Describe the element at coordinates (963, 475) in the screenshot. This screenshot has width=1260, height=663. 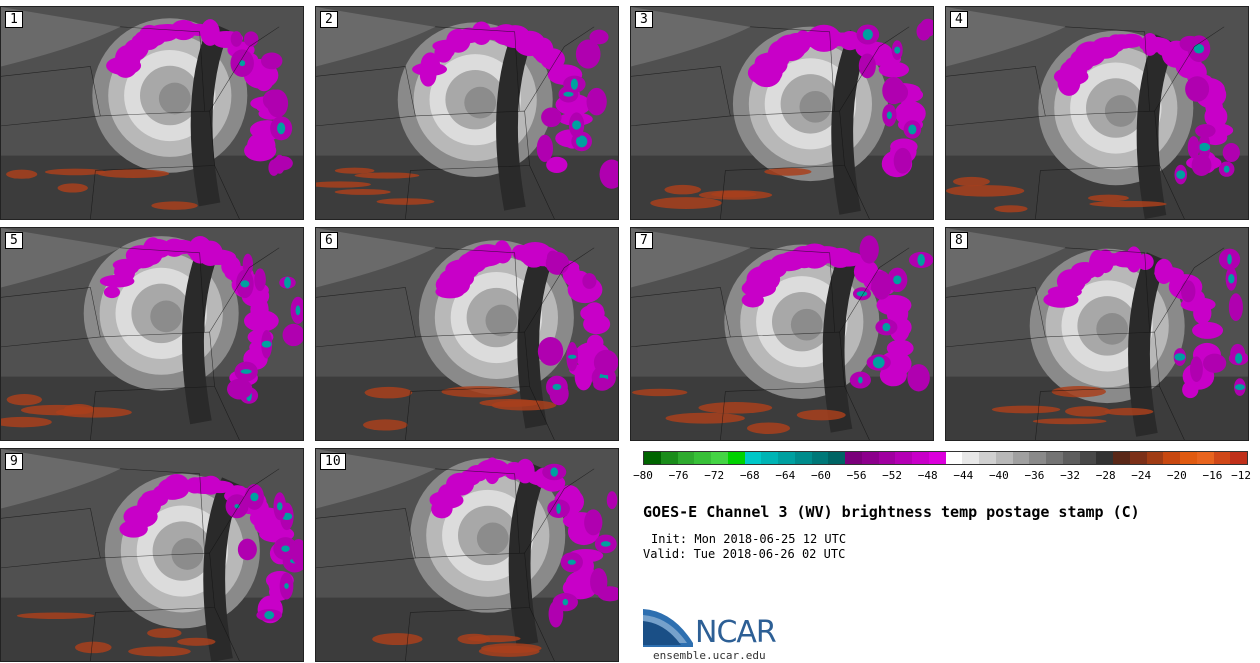
I see `colorbar-tick-label: −44` at that location.